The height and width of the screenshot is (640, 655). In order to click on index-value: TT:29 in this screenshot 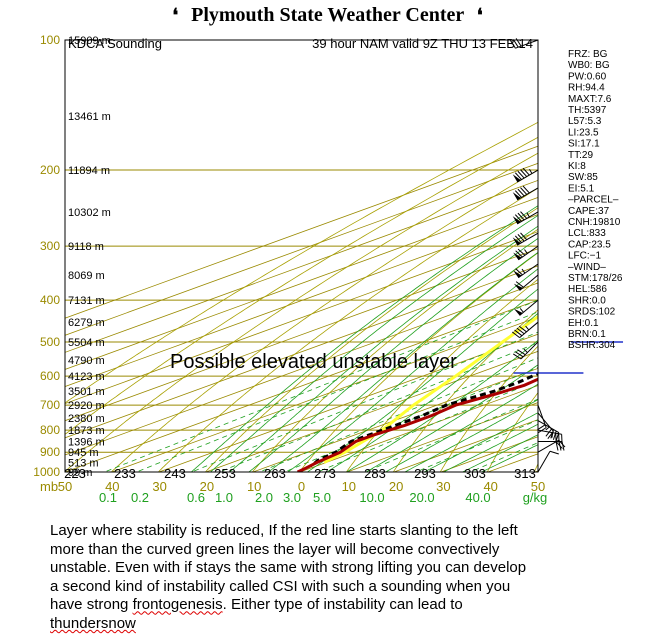, I will do `click(580, 155)`.